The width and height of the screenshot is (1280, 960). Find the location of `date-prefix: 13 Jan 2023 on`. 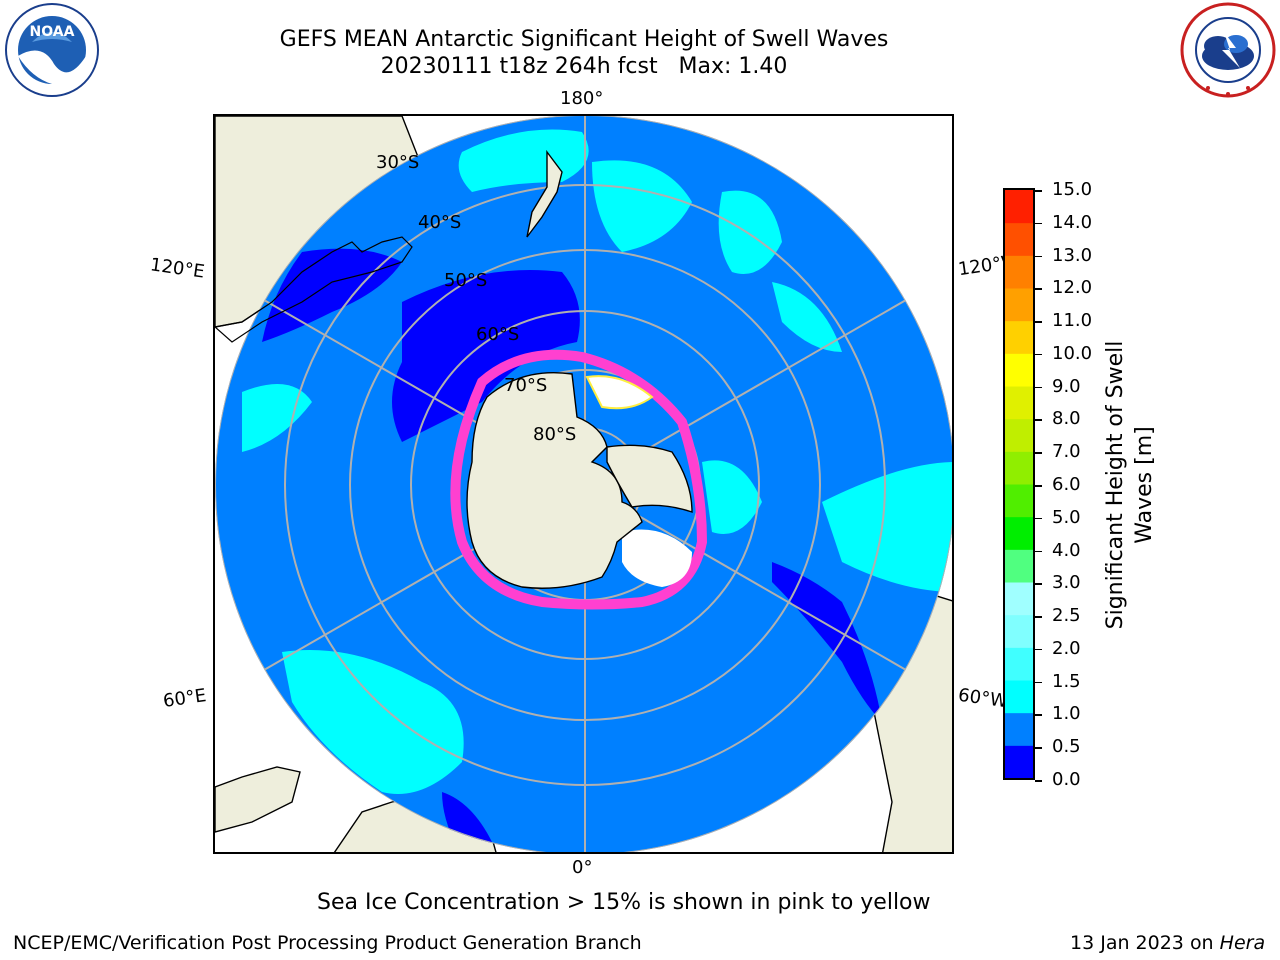

date-prefix: 13 Jan 2023 on is located at coordinates (1145, 943).